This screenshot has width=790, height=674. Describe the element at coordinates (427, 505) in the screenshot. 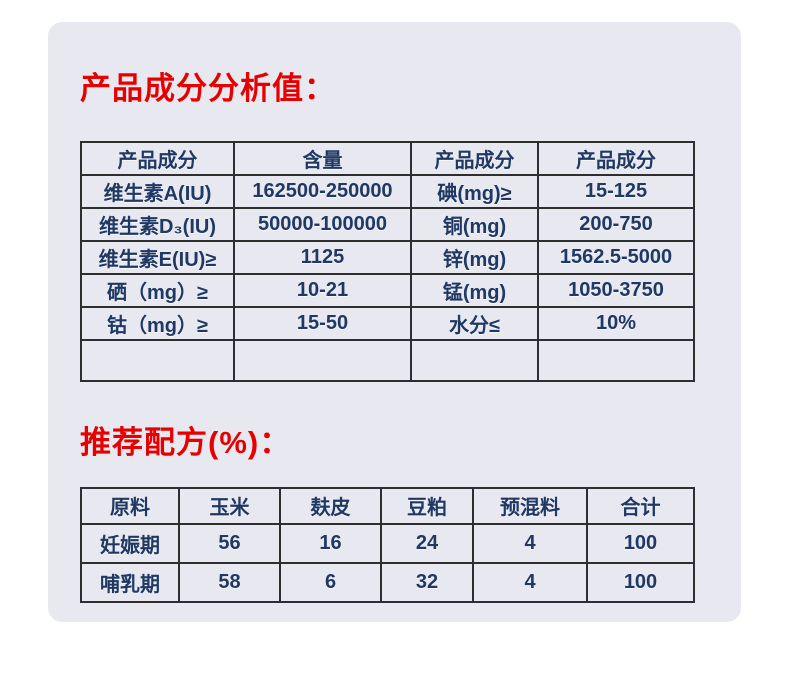

I see `column-header: 豆粕` at that location.